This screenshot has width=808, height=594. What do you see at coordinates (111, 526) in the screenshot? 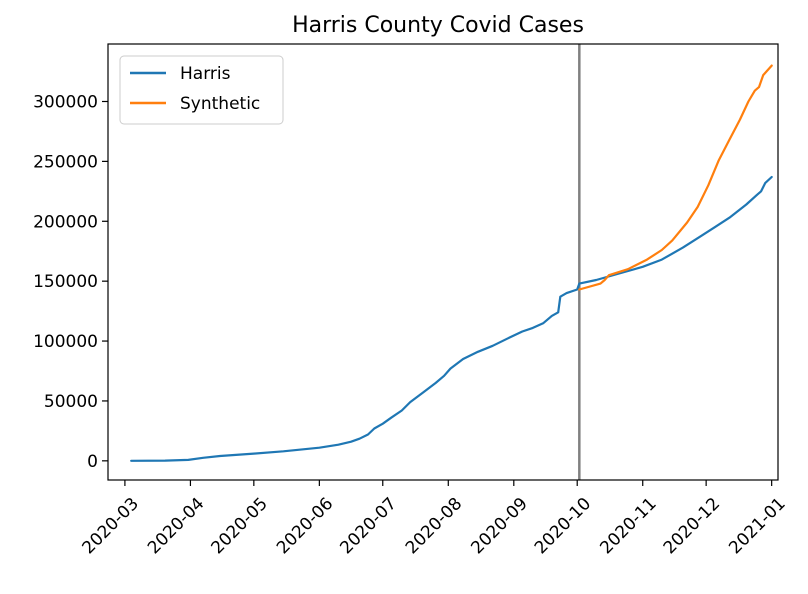
I see `x-tick-label: 2020-03` at bounding box center [111, 526].